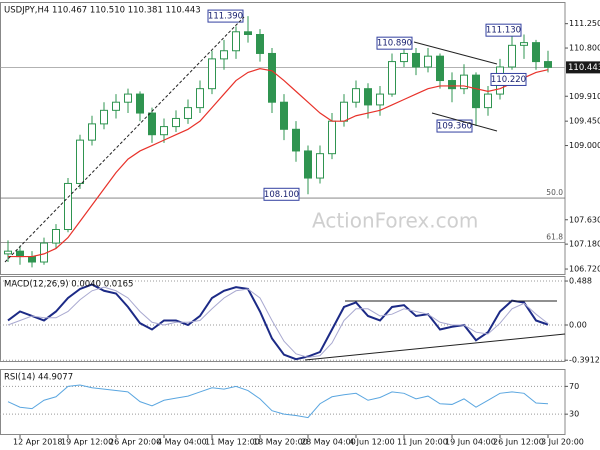  I want to click on last-price-box, so click(583, 67).